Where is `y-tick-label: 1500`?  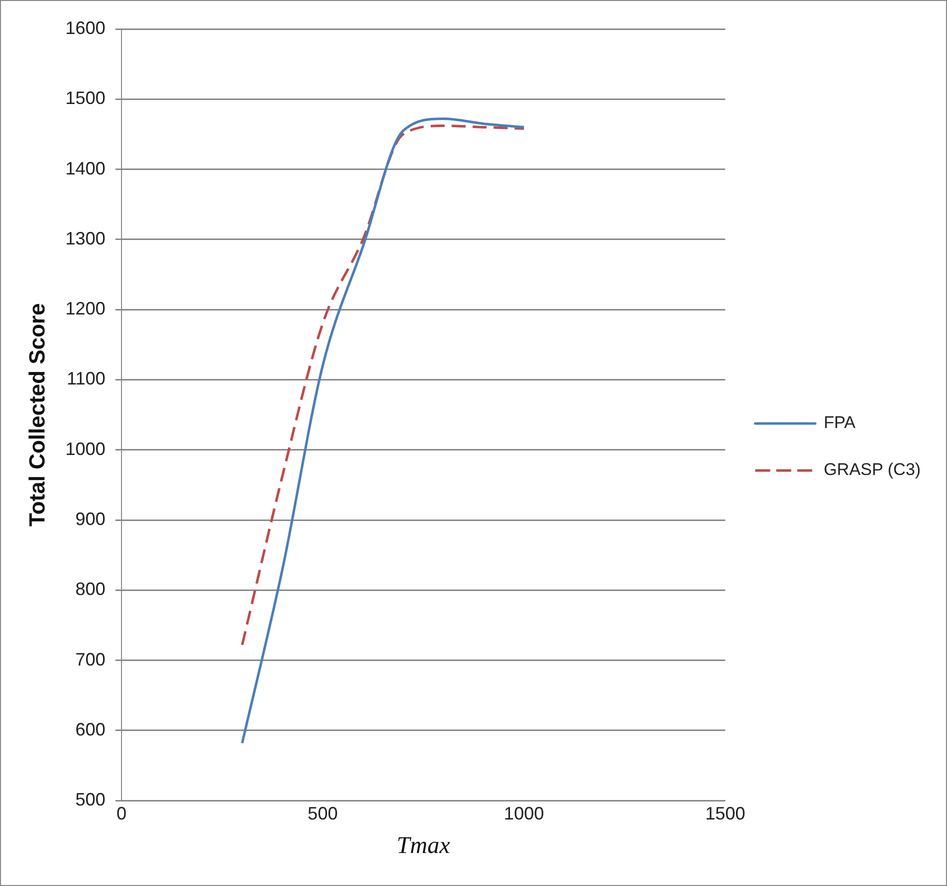 y-tick-label: 1500 is located at coordinates (85, 98).